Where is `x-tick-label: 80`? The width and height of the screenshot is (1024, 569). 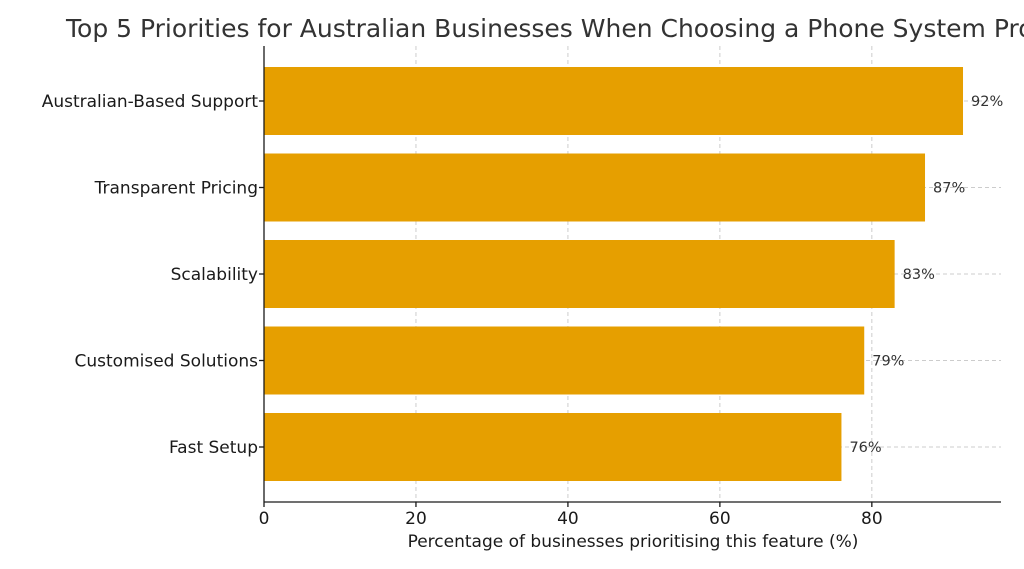
x-tick-label: 80 is located at coordinates (872, 519).